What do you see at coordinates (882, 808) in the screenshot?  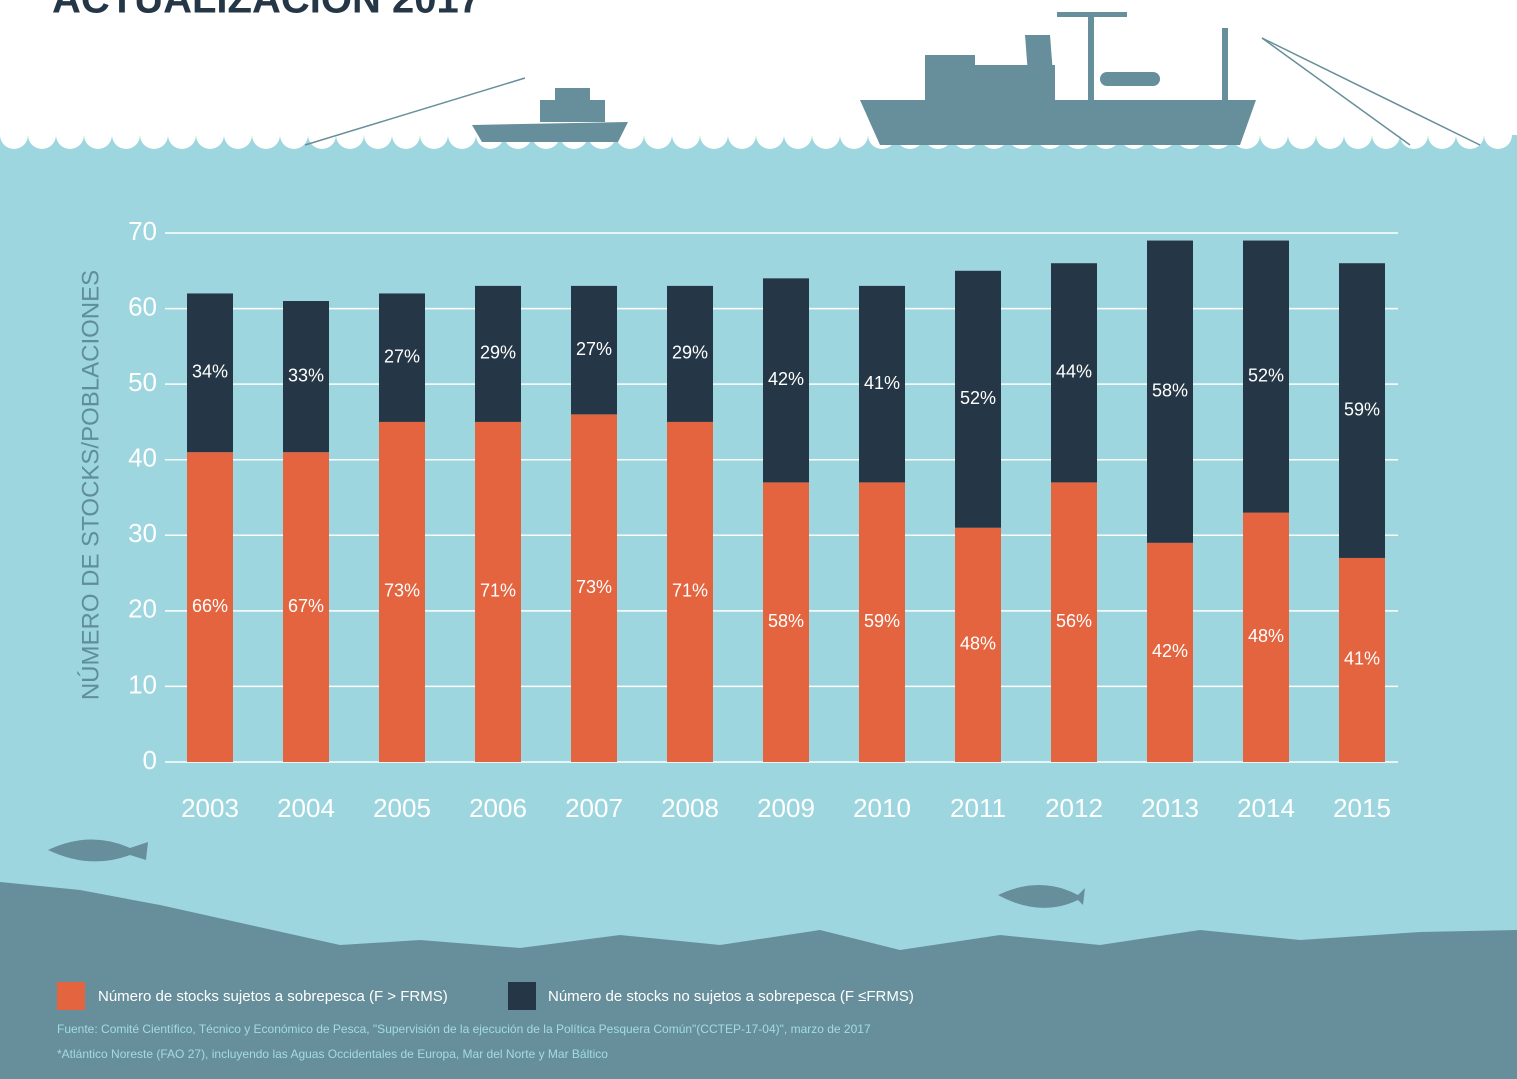 I see `x-tick-label: 2010` at bounding box center [882, 808].